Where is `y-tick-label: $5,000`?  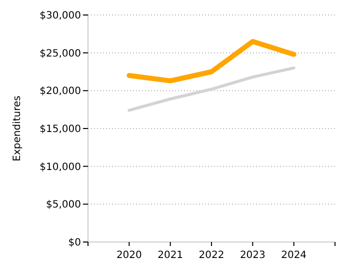
y-tick-label: $5,000 is located at coordinates (63, 205).